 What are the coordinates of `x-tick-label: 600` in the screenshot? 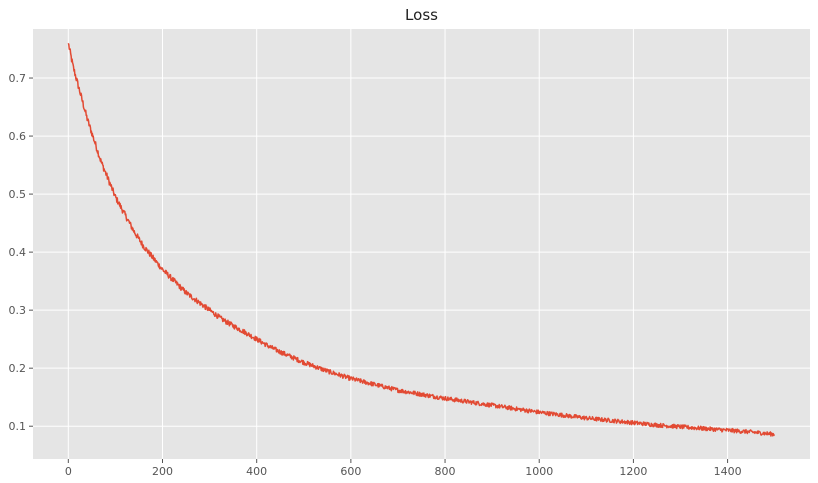 It's located at (350, 471).